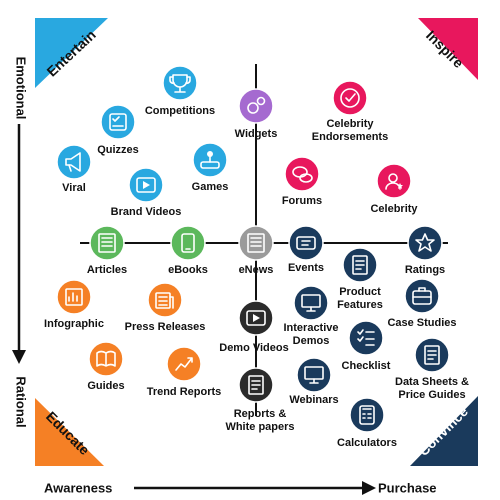 The width and height of the screenshot is (500, 500). I want to click on content-item-label: Brand Videos, so click(146, 212).